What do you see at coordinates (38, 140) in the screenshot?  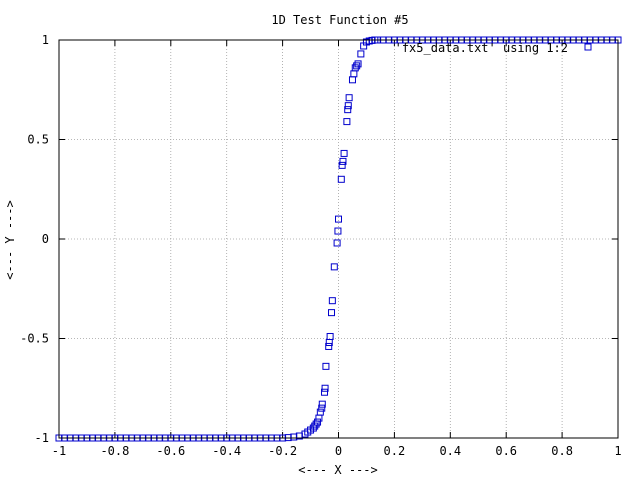 I see `y-tick-label: 0.5` at bounding box center [38, 140].